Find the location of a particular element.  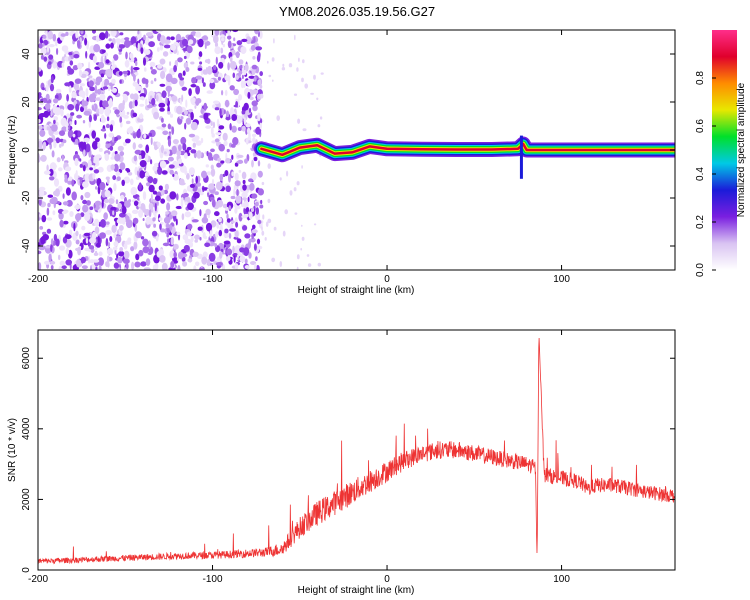

snr-ytick-label: 4000 is located at coordinates (26, 428).